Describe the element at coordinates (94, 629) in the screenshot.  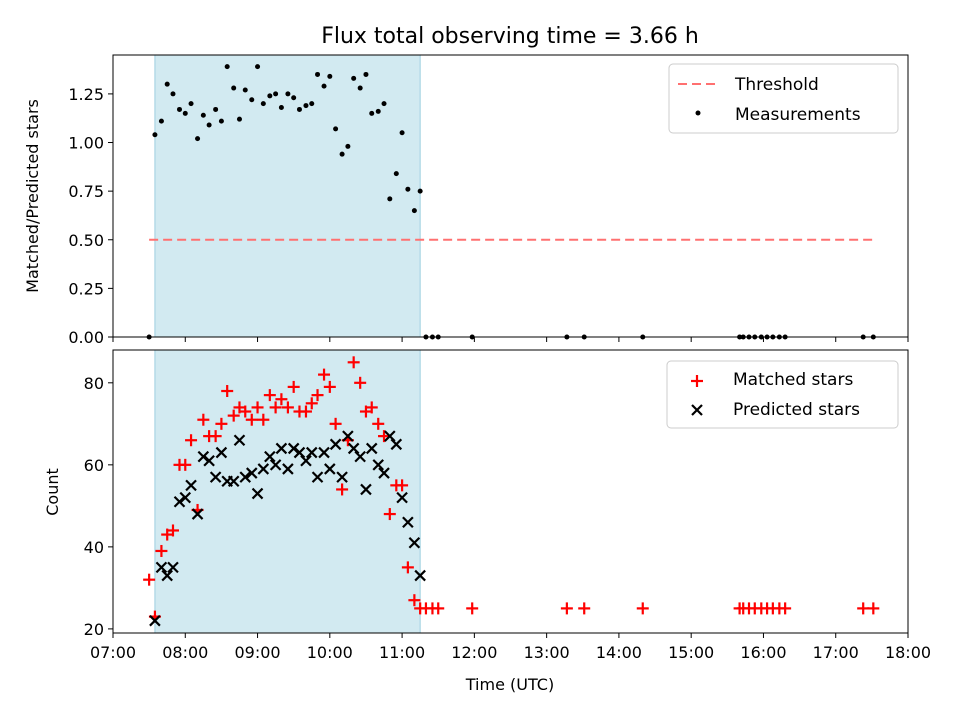
I see `bottom-y-tick-label: 20` at that location.